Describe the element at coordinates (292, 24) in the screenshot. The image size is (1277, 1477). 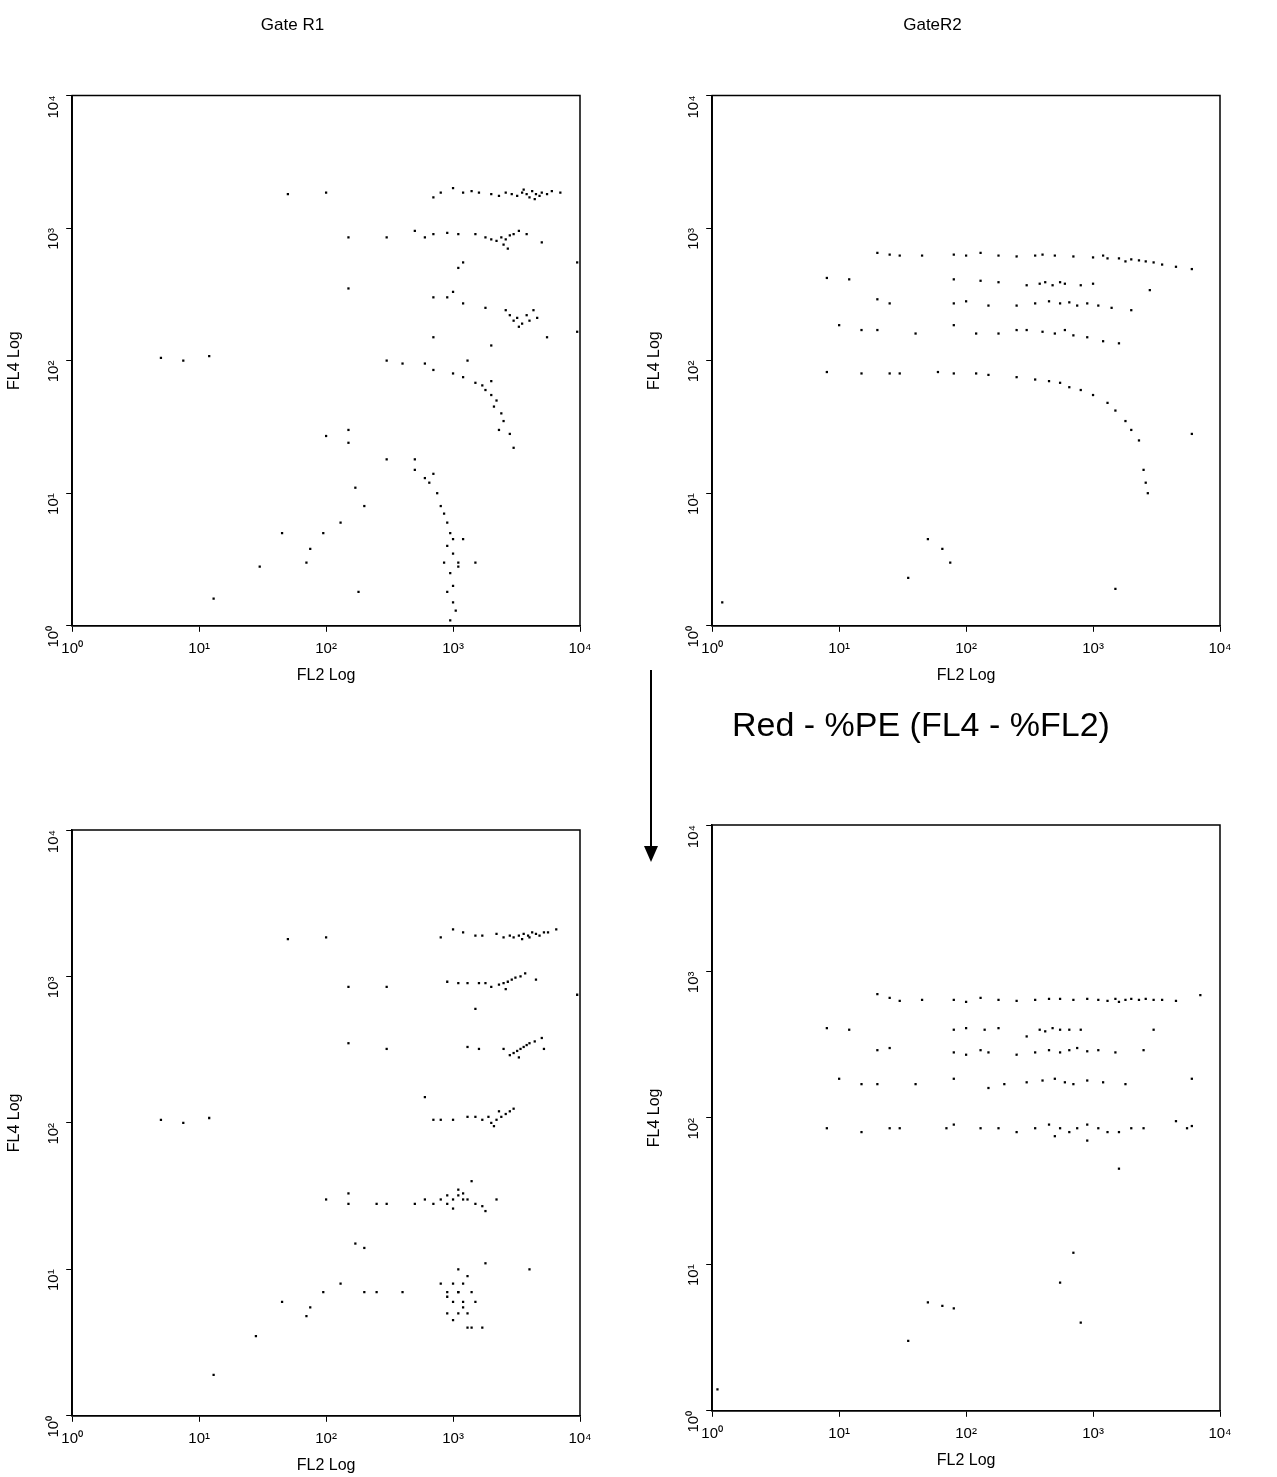
I see `chart-title: Gate R1` at that location.